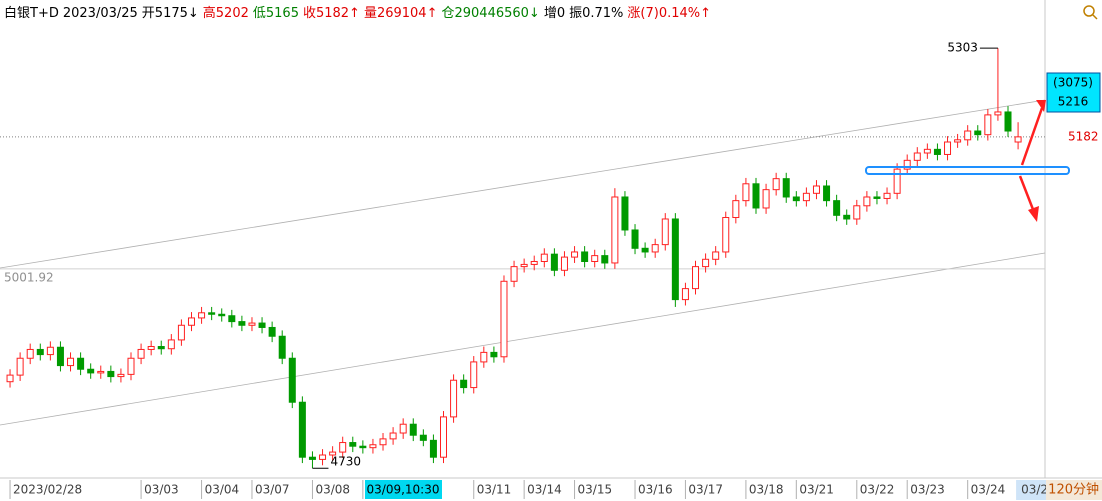 This screenshot has height=501, width=1102. What do you see at coordinates (276, 13) in the screenshot?
I see `header-item: 低5165` at bounding box center [276, 13].